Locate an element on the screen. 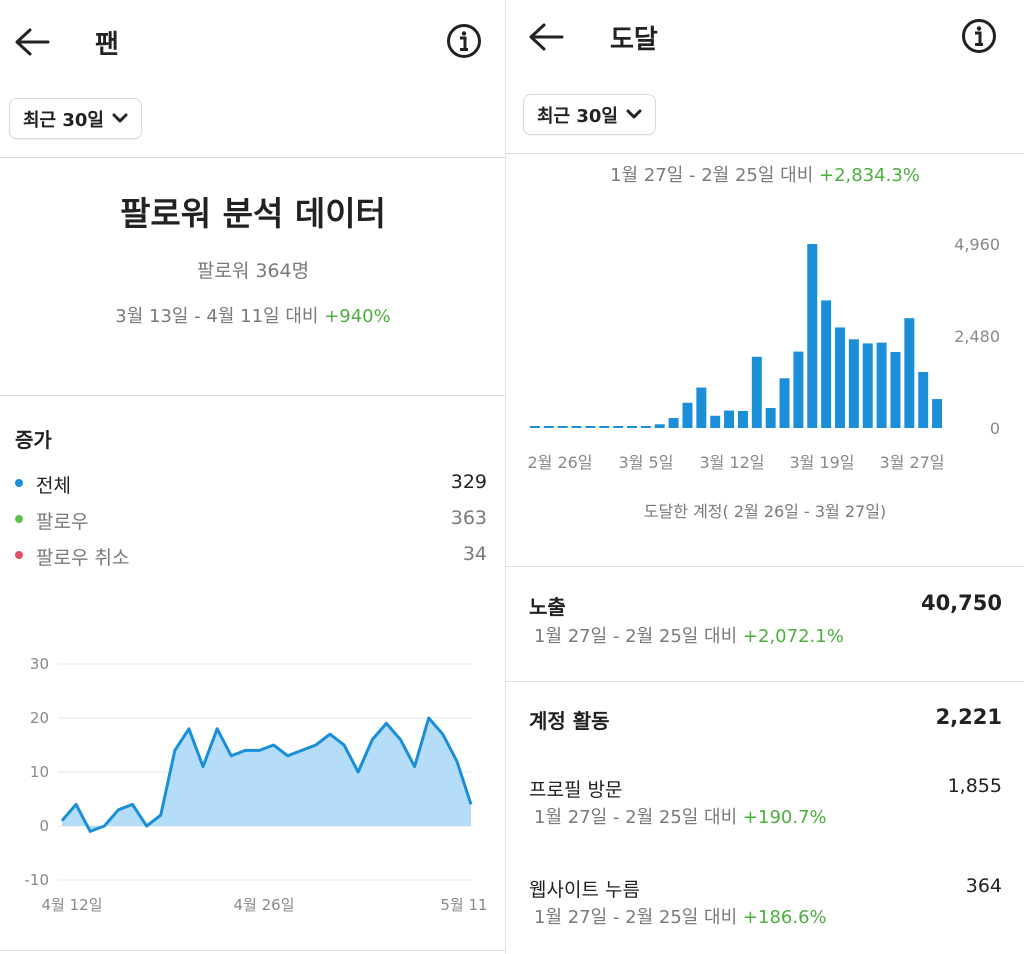 Image resolution: width=1024 pixels, height=954 pixels. x-tick-label: 4월 12일 is located at coordinates (72, 905).